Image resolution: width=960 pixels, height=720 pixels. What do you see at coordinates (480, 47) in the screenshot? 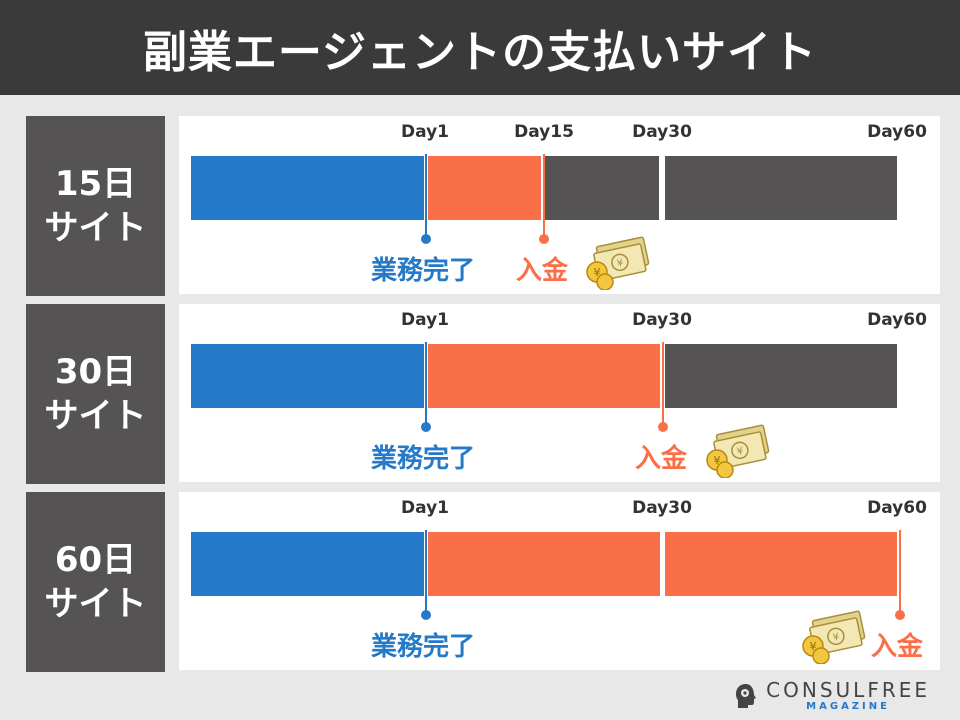
I see `page-title: 副業エージェントの支払いサイト` at bounding box center [480, 47].